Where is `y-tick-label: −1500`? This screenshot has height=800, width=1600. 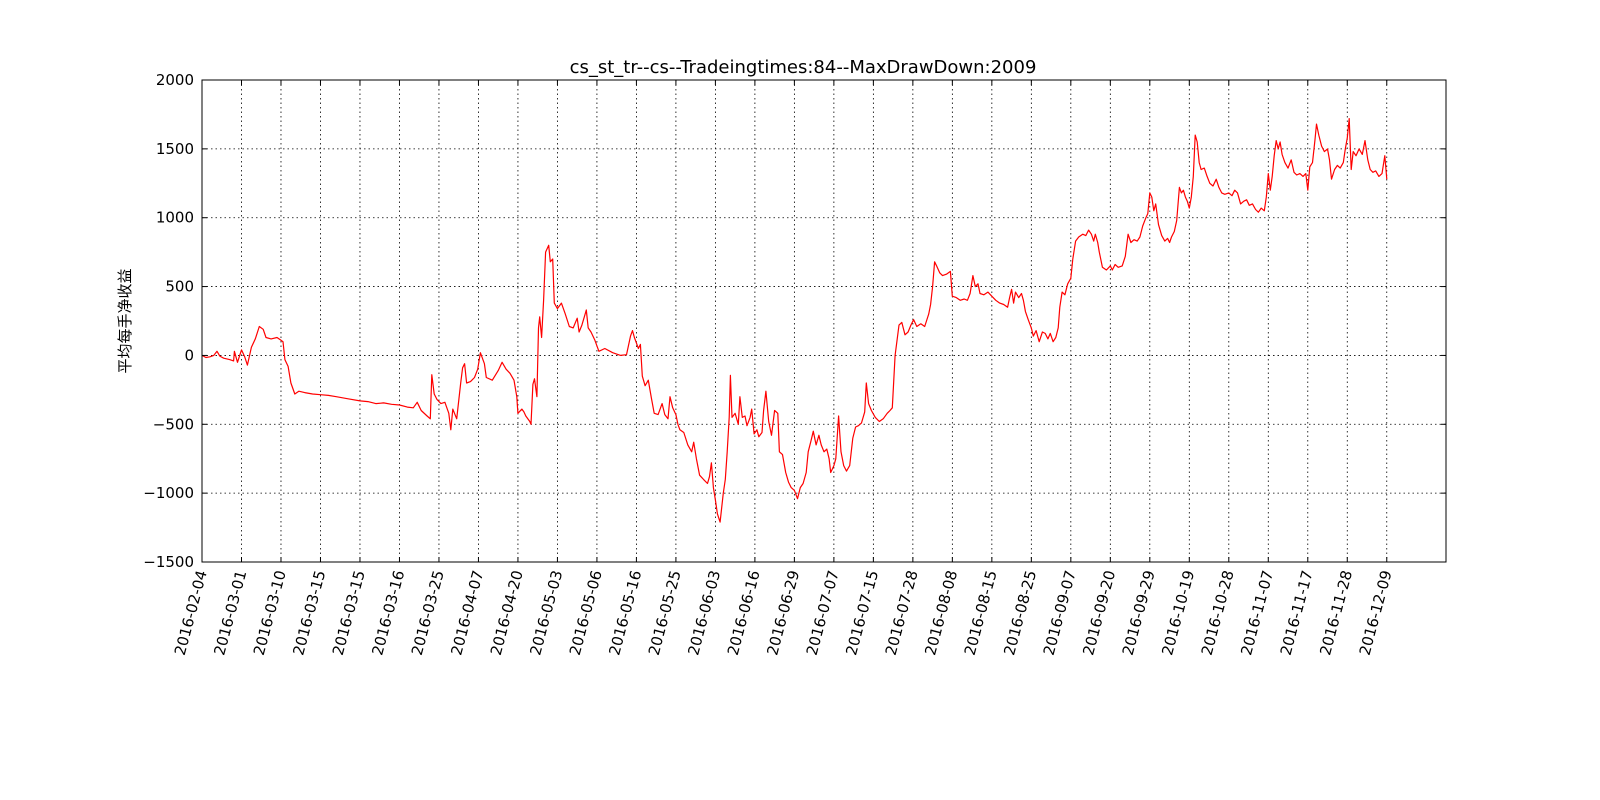 y-tick-label: −1500 is located at coordinates (168, 562).